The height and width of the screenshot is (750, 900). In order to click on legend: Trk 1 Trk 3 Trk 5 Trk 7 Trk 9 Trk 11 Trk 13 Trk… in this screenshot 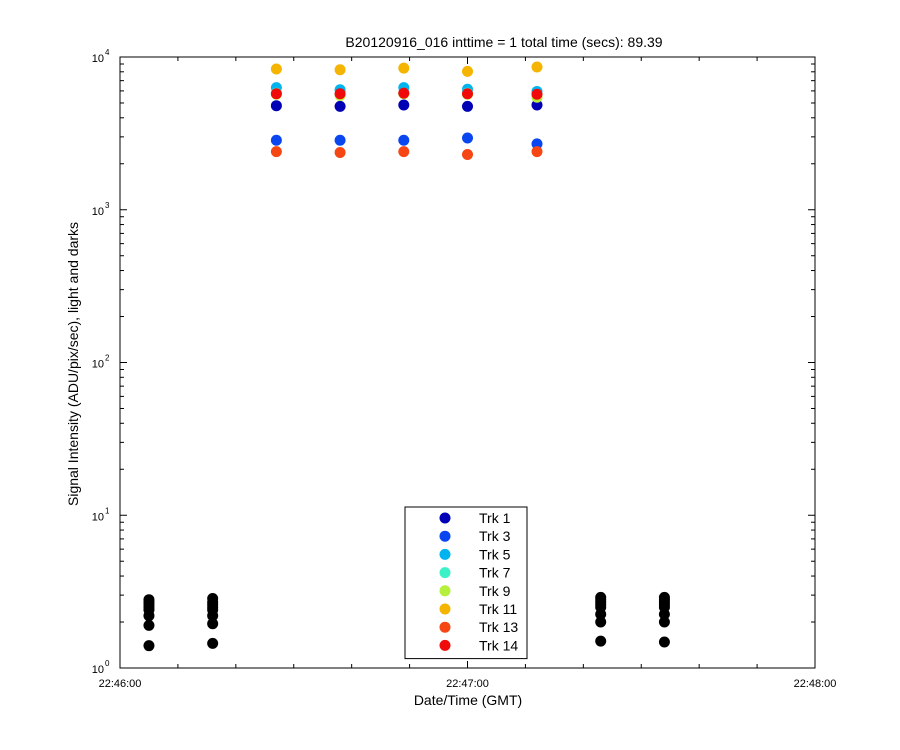, I will do `click(466, 583)`.